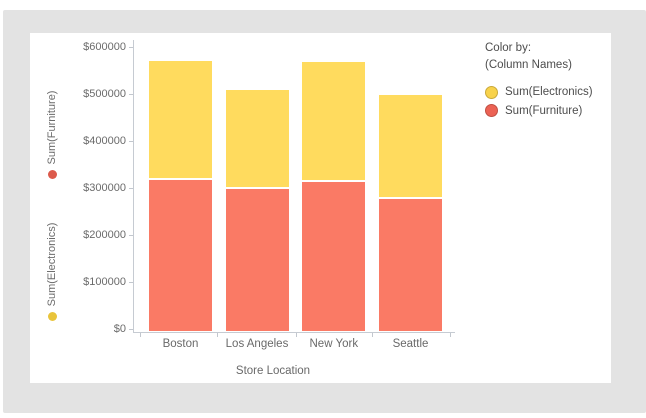  I want to click on bar-furniture-new-york, so click(334, 256).